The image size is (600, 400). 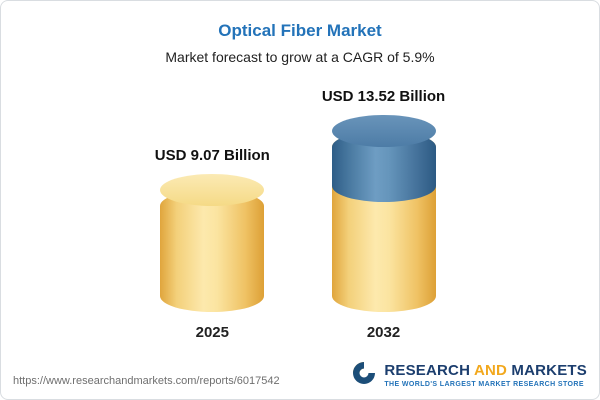 I want to click on cylinder-2032, so click(x=383, y=213).